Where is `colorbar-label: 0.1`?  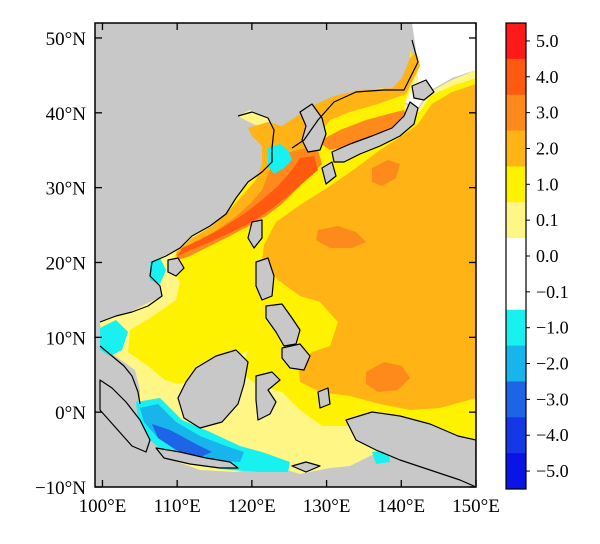
colorbar-label: 0.1 is located at coordinates (547, 220).